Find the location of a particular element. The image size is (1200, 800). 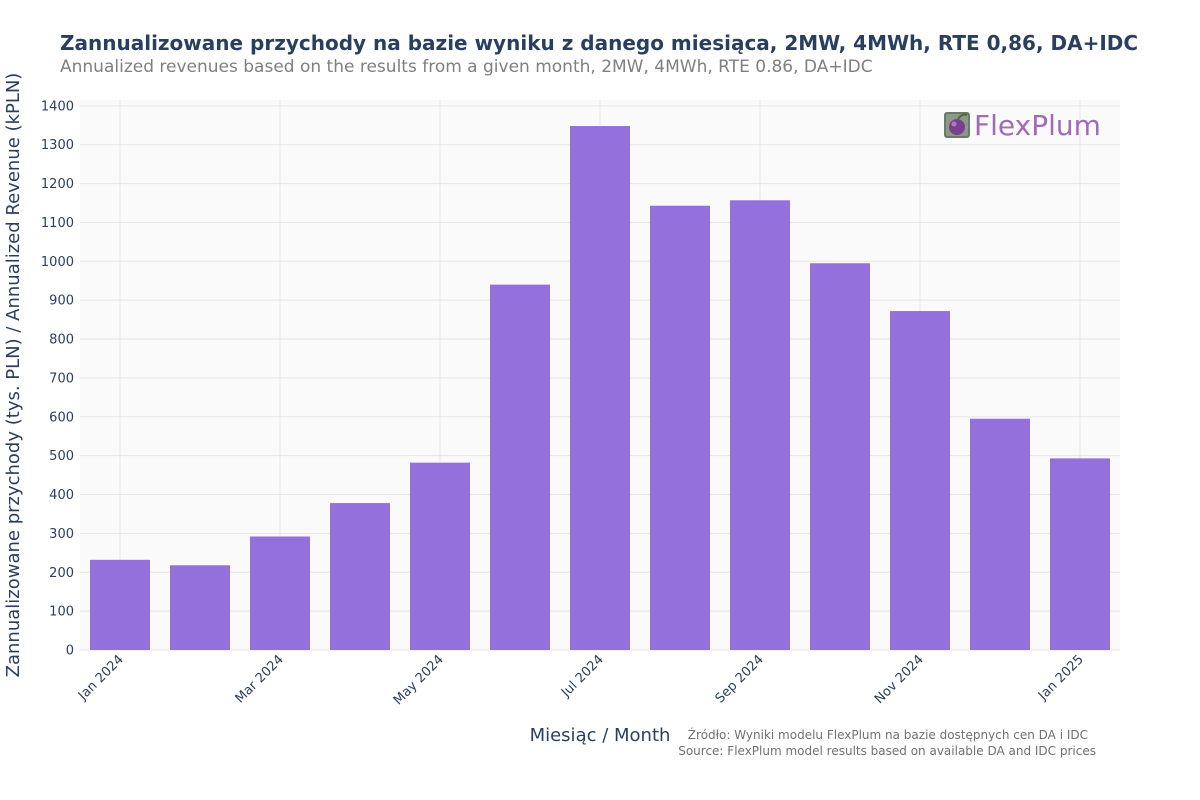

flexplum-logo: FlexPlum is located at coordinates (1022, 125).